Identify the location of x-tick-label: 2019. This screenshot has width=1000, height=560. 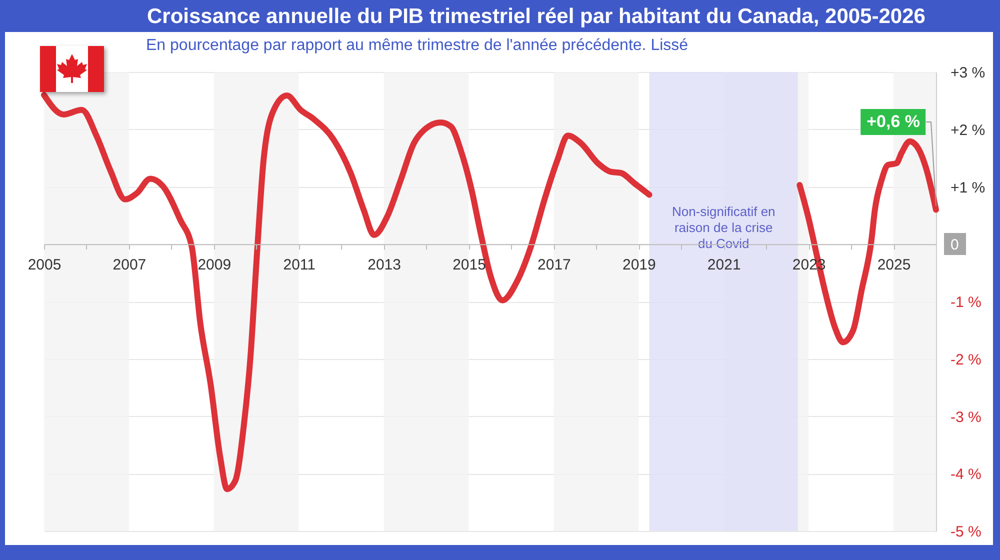
(639, 265).